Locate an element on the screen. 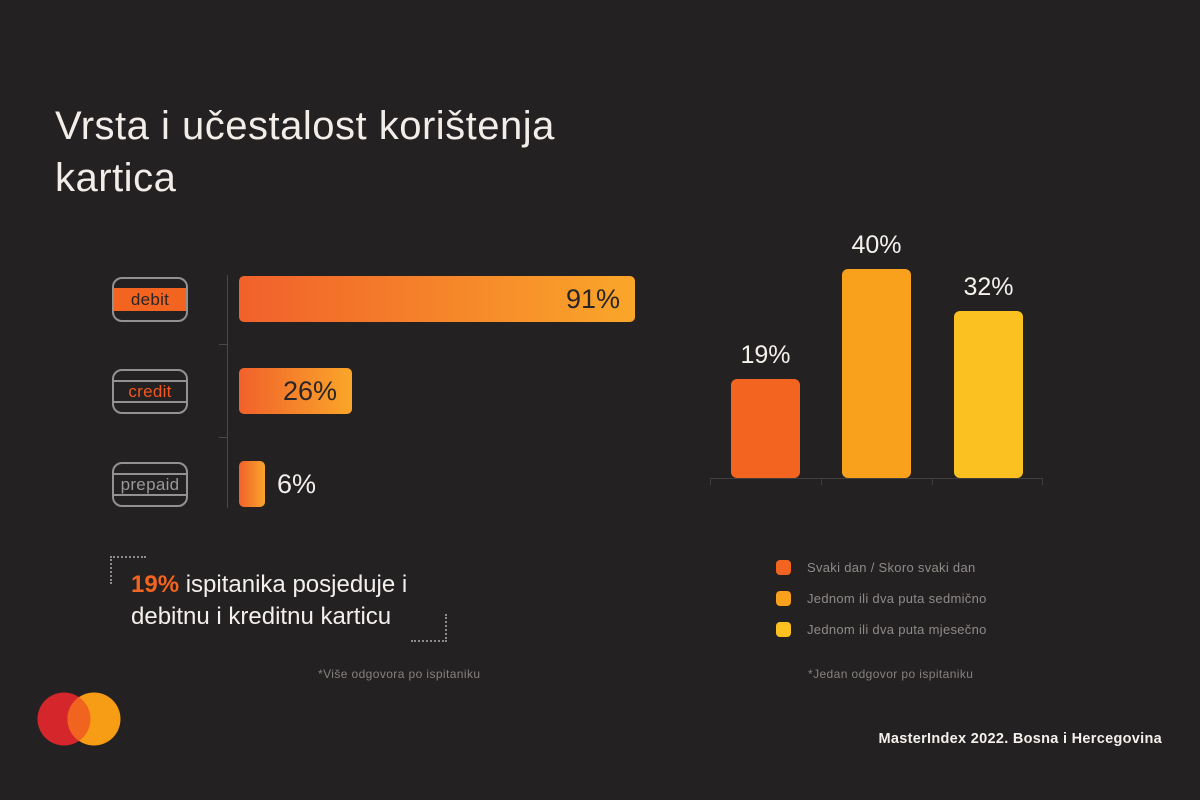 This screenshot has width=1200, height=800. credit-bar-value: 26% is located at coordinates (309, 390).